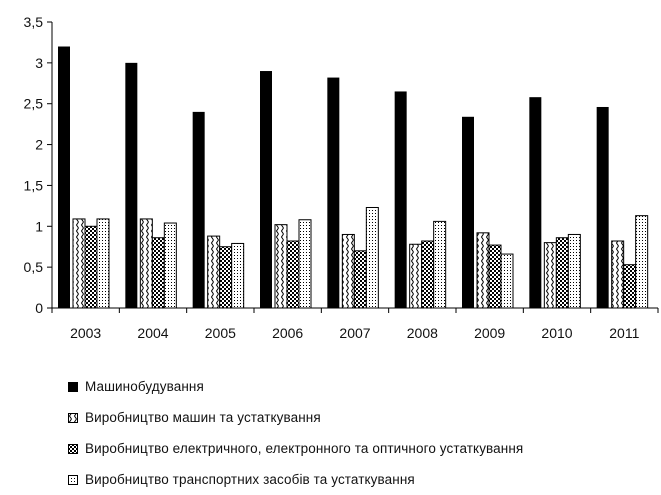 Image resolution: width=661 pixels, height=495 pixels. What do you see at coordinates (39, 145) in the screenshot?
I see `y-tick-label: 2` at bounding box center [39, 145].